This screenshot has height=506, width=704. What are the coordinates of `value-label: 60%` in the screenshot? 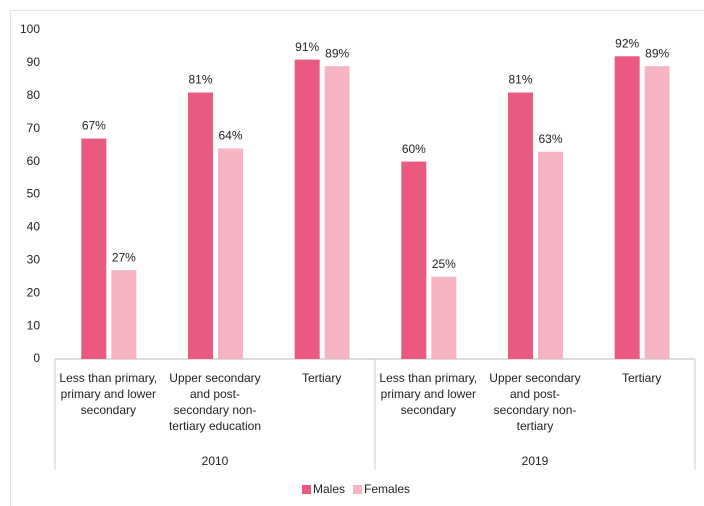 It's located at (414, 149).